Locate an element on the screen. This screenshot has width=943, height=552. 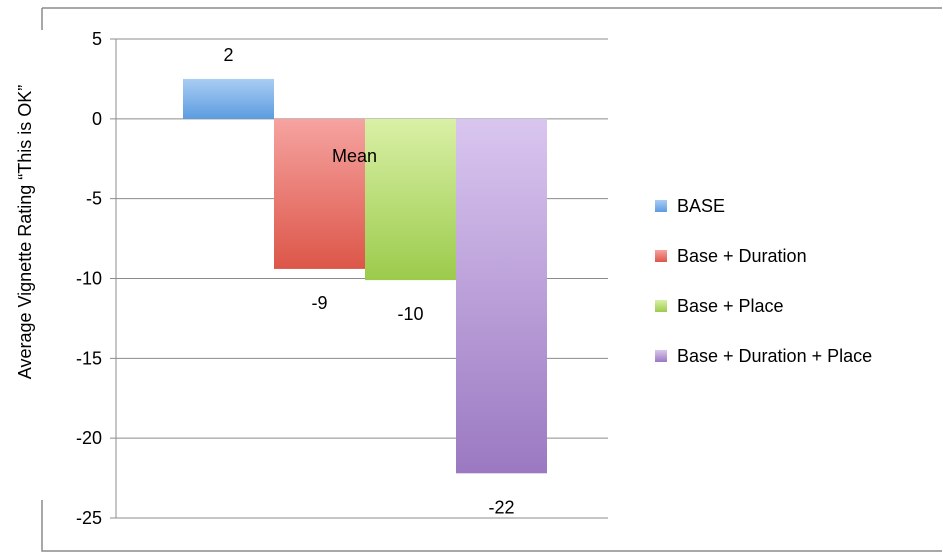
data-label: 2 is located at coordinates (228, 55).